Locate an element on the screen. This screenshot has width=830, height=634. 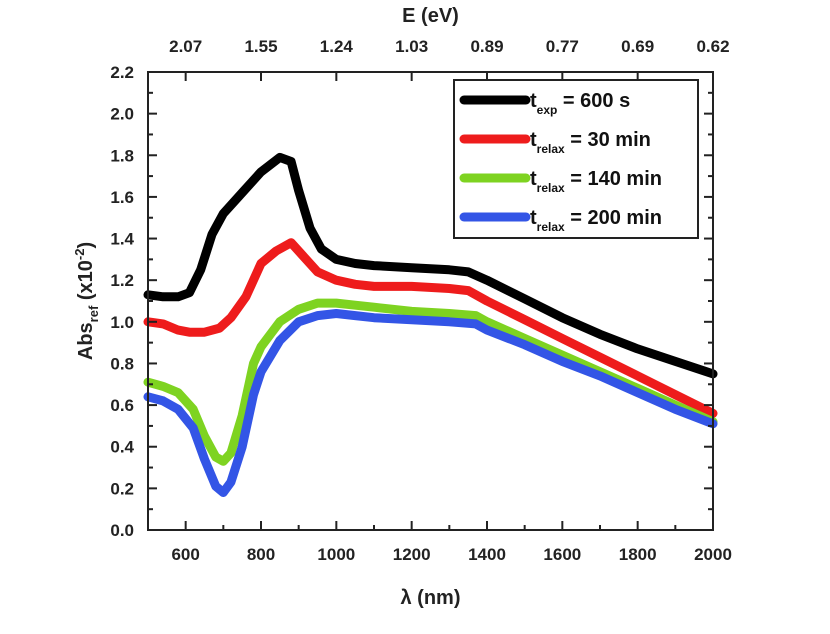
x-tick-label: 1600 is located at coordinates (562, 554).